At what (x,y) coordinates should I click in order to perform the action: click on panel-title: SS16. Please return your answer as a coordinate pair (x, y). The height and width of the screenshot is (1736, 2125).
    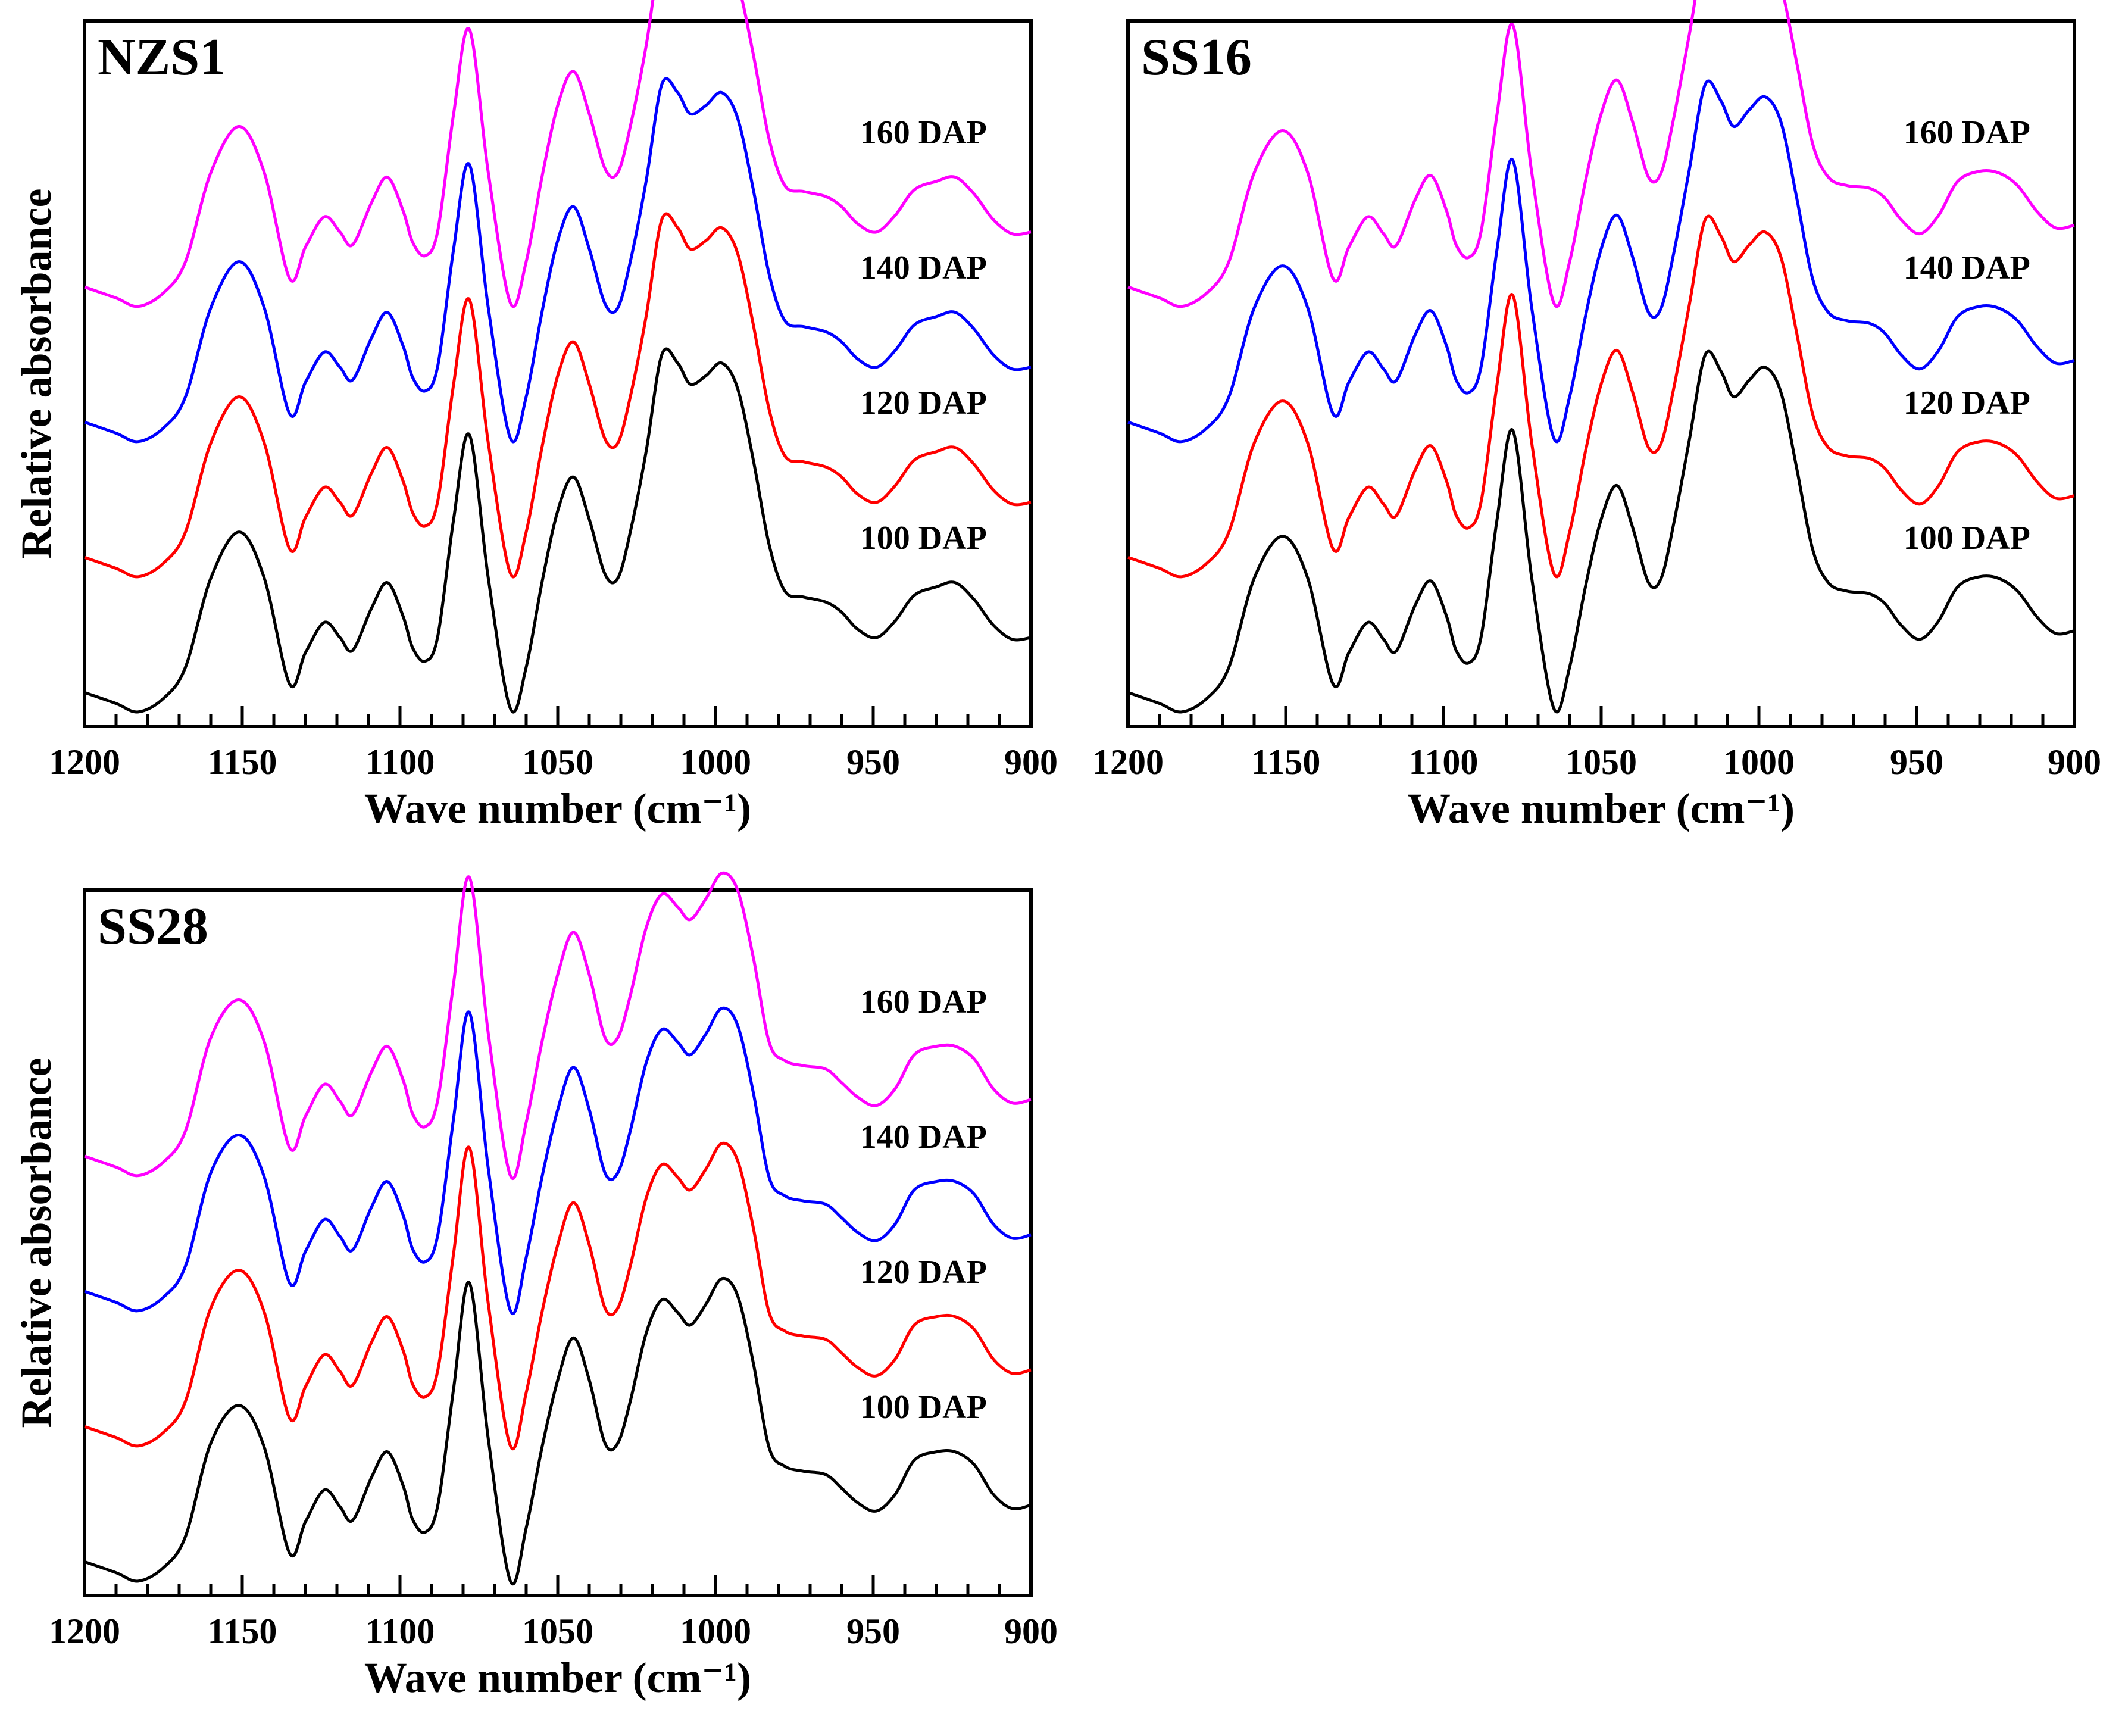
    Looking at the image, I should click on (1196, 57).